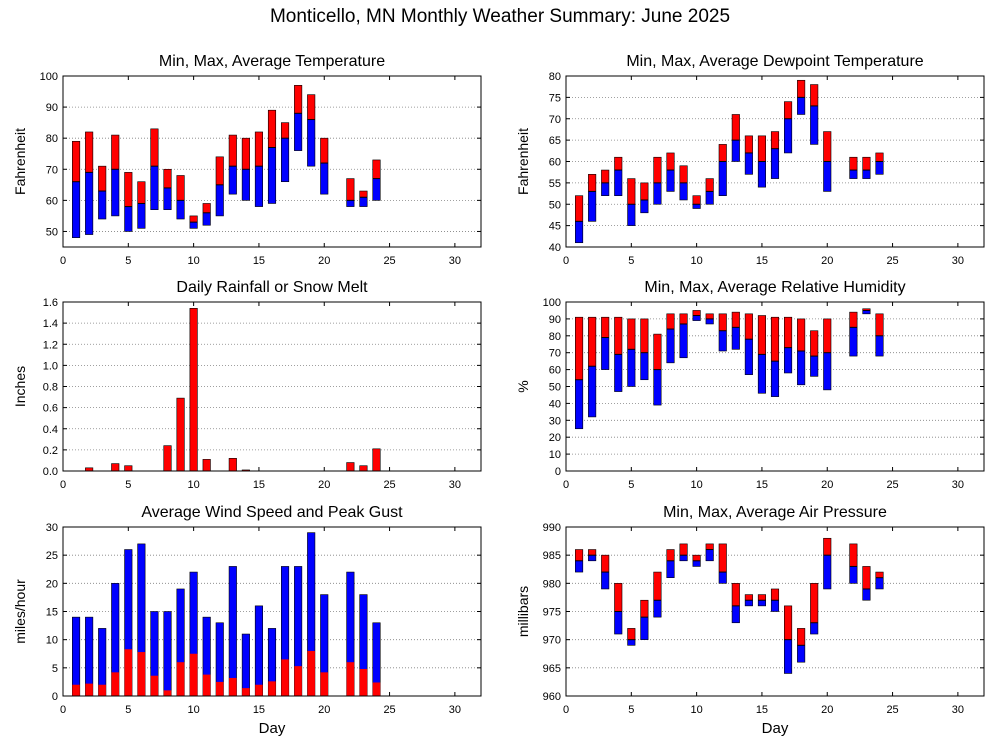 The height and width of the screenshot is (750, 1000). I want to click on chart-title: Min, Max, Average Dewpoint Temperature, so click(774, 61).